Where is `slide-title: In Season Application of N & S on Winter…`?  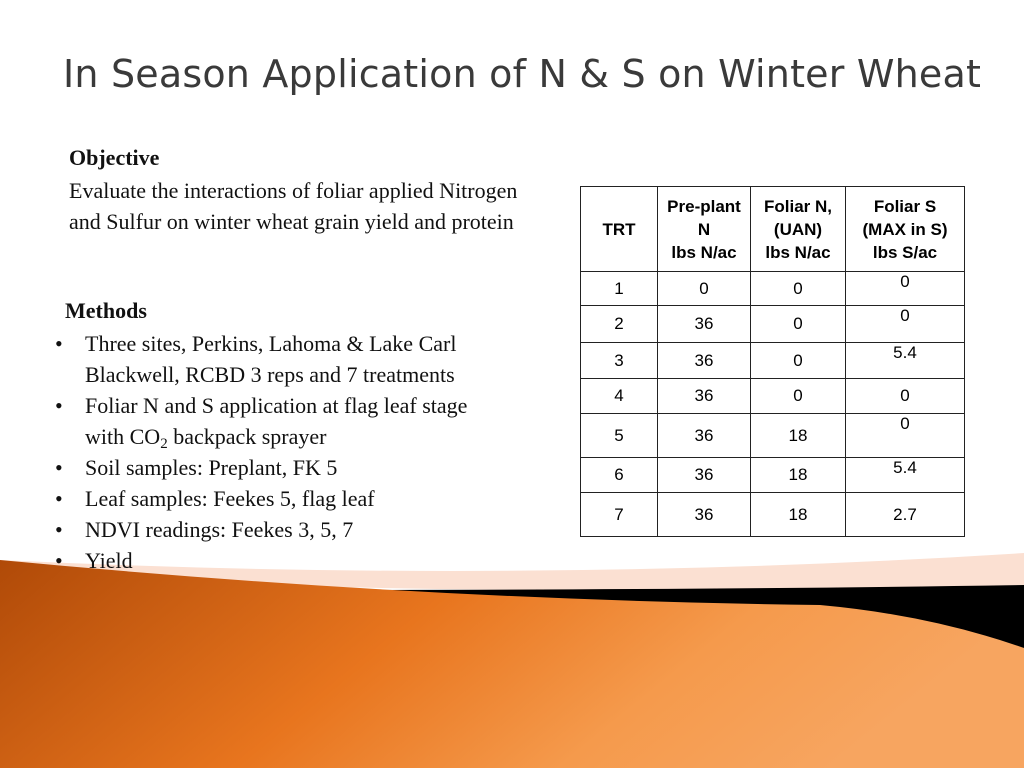 slide-title: In Season Application of N & S on Winter… is located at coordinates (522, 74).